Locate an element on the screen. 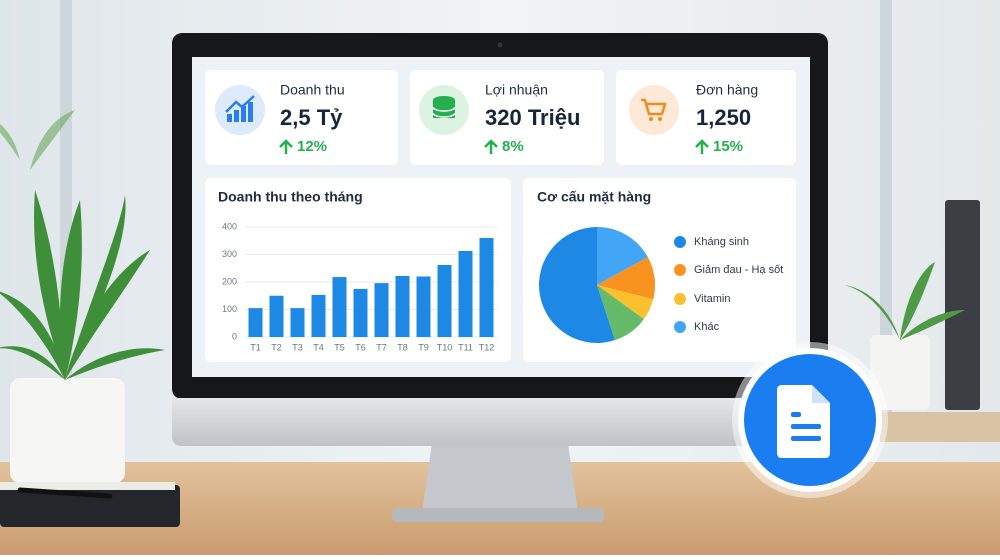  document-badge is located at coordinates (810, 420).